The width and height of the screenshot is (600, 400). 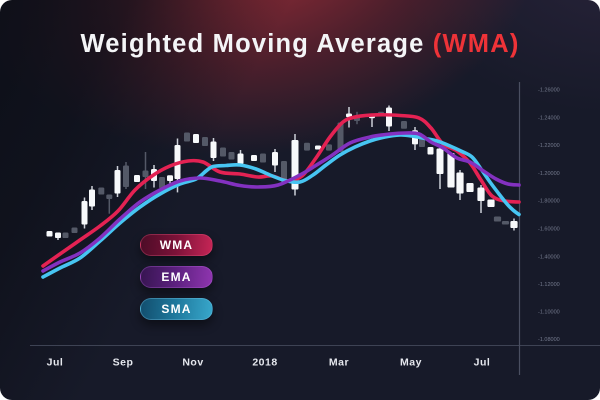 What do you see at coordinates (123, 363) in the screenshot?
I see `svg-text: Sep` at bounding box center [123, 363].